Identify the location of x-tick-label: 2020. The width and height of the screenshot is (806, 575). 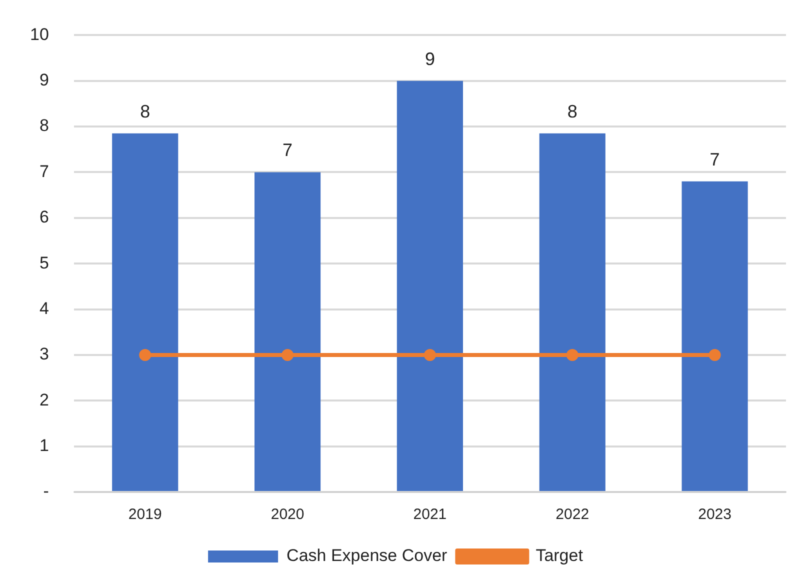
(287, 515).